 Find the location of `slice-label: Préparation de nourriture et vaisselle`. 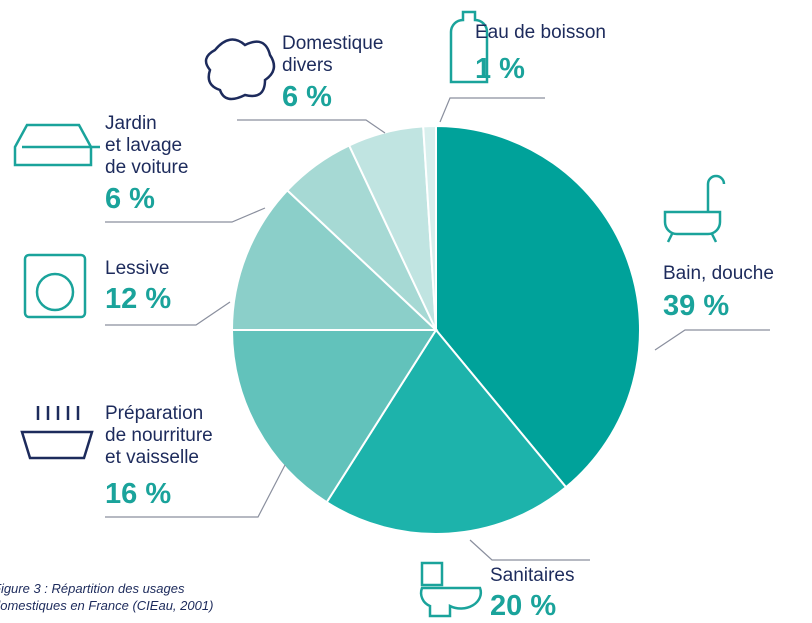

slice-label: Préparation de nourriture et vaisselle is located at coordinates (159, 435).